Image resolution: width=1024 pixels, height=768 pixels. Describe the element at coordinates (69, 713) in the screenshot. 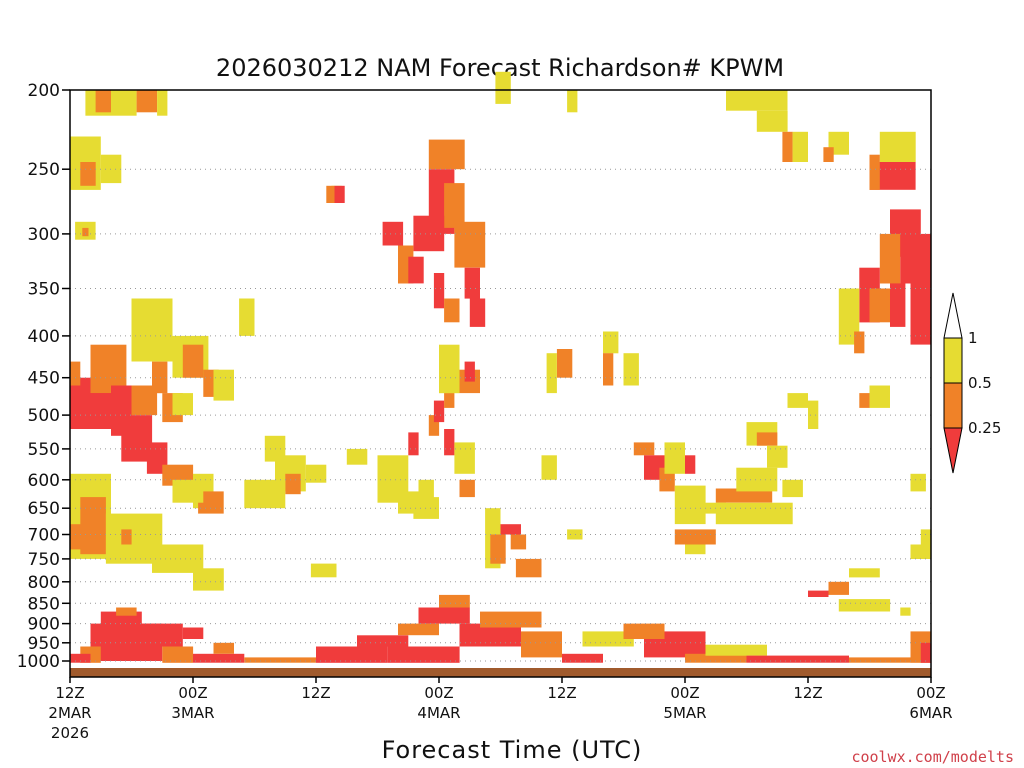

I see `x-tick-date: 2MAR` at that location.